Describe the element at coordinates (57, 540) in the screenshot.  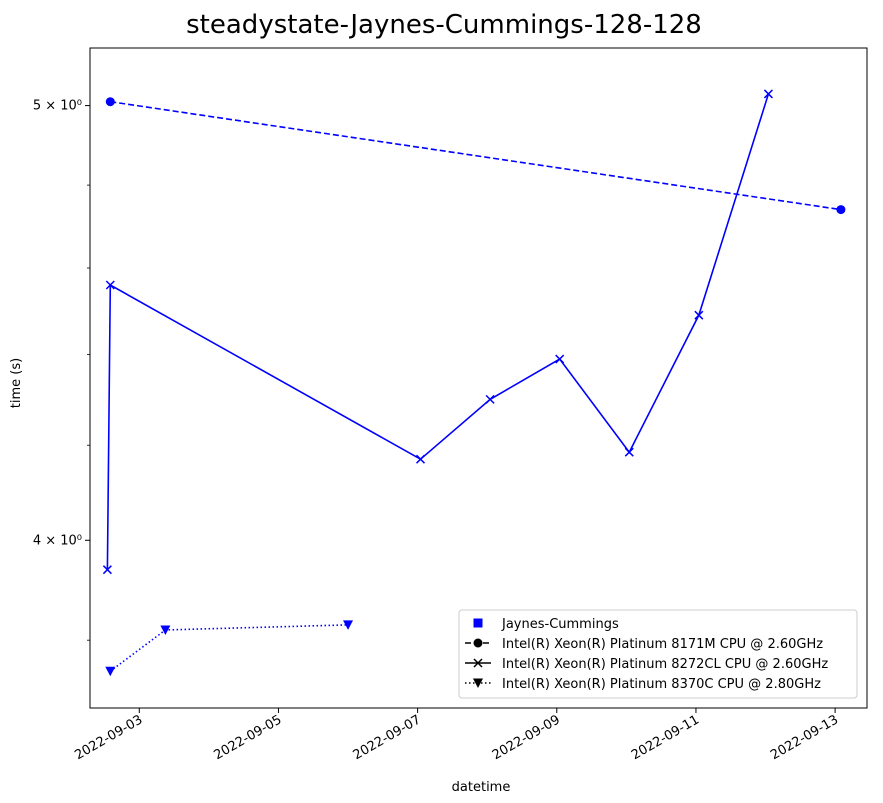
I see `y-tick-label: 4 × 10⁰` at that location.